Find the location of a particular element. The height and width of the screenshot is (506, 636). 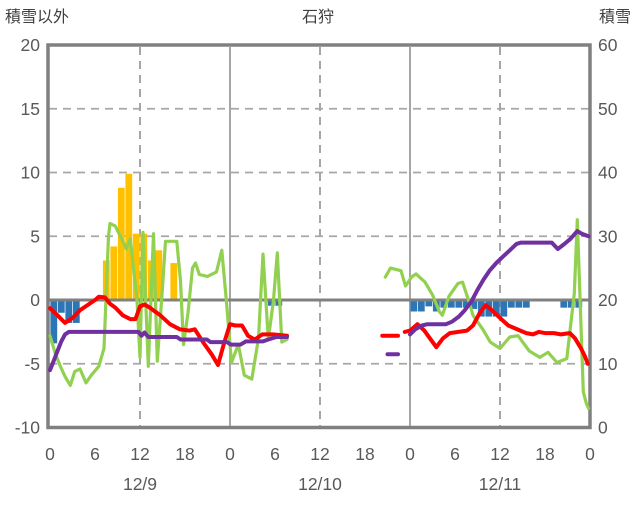

date-label: 12/10 is located at coordinates (320, 484).